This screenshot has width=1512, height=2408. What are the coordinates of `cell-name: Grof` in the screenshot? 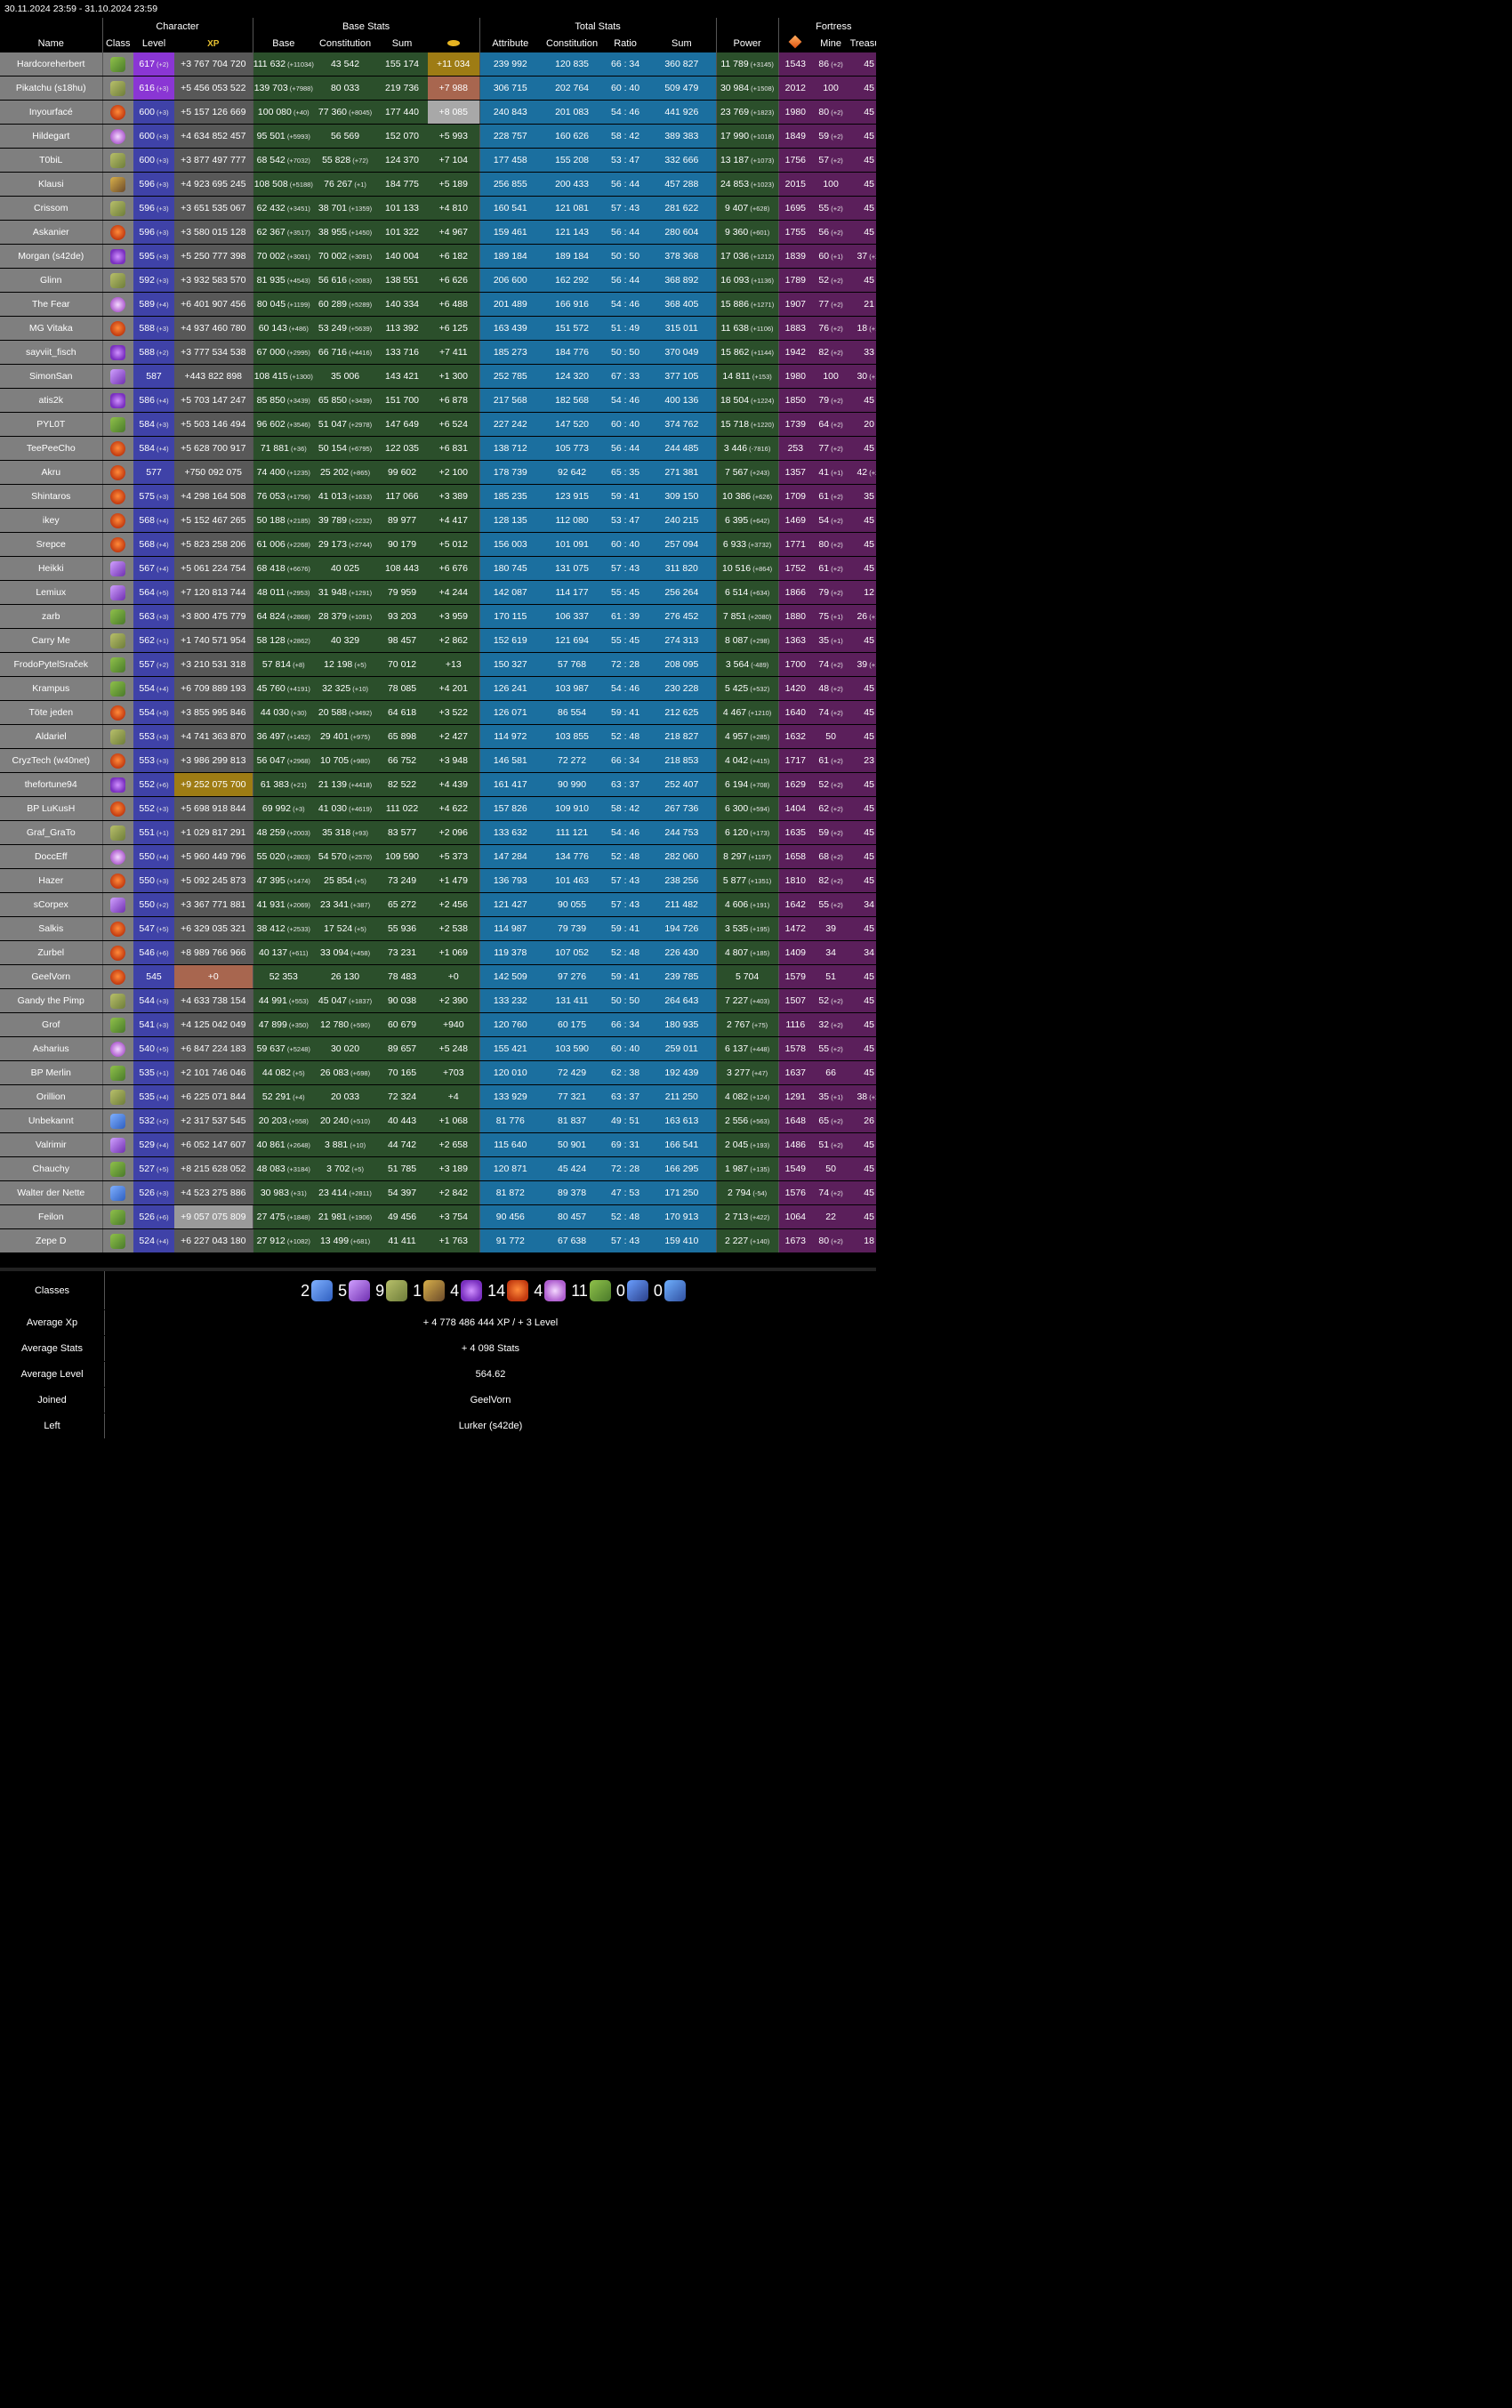 It's located at (51, 1024).